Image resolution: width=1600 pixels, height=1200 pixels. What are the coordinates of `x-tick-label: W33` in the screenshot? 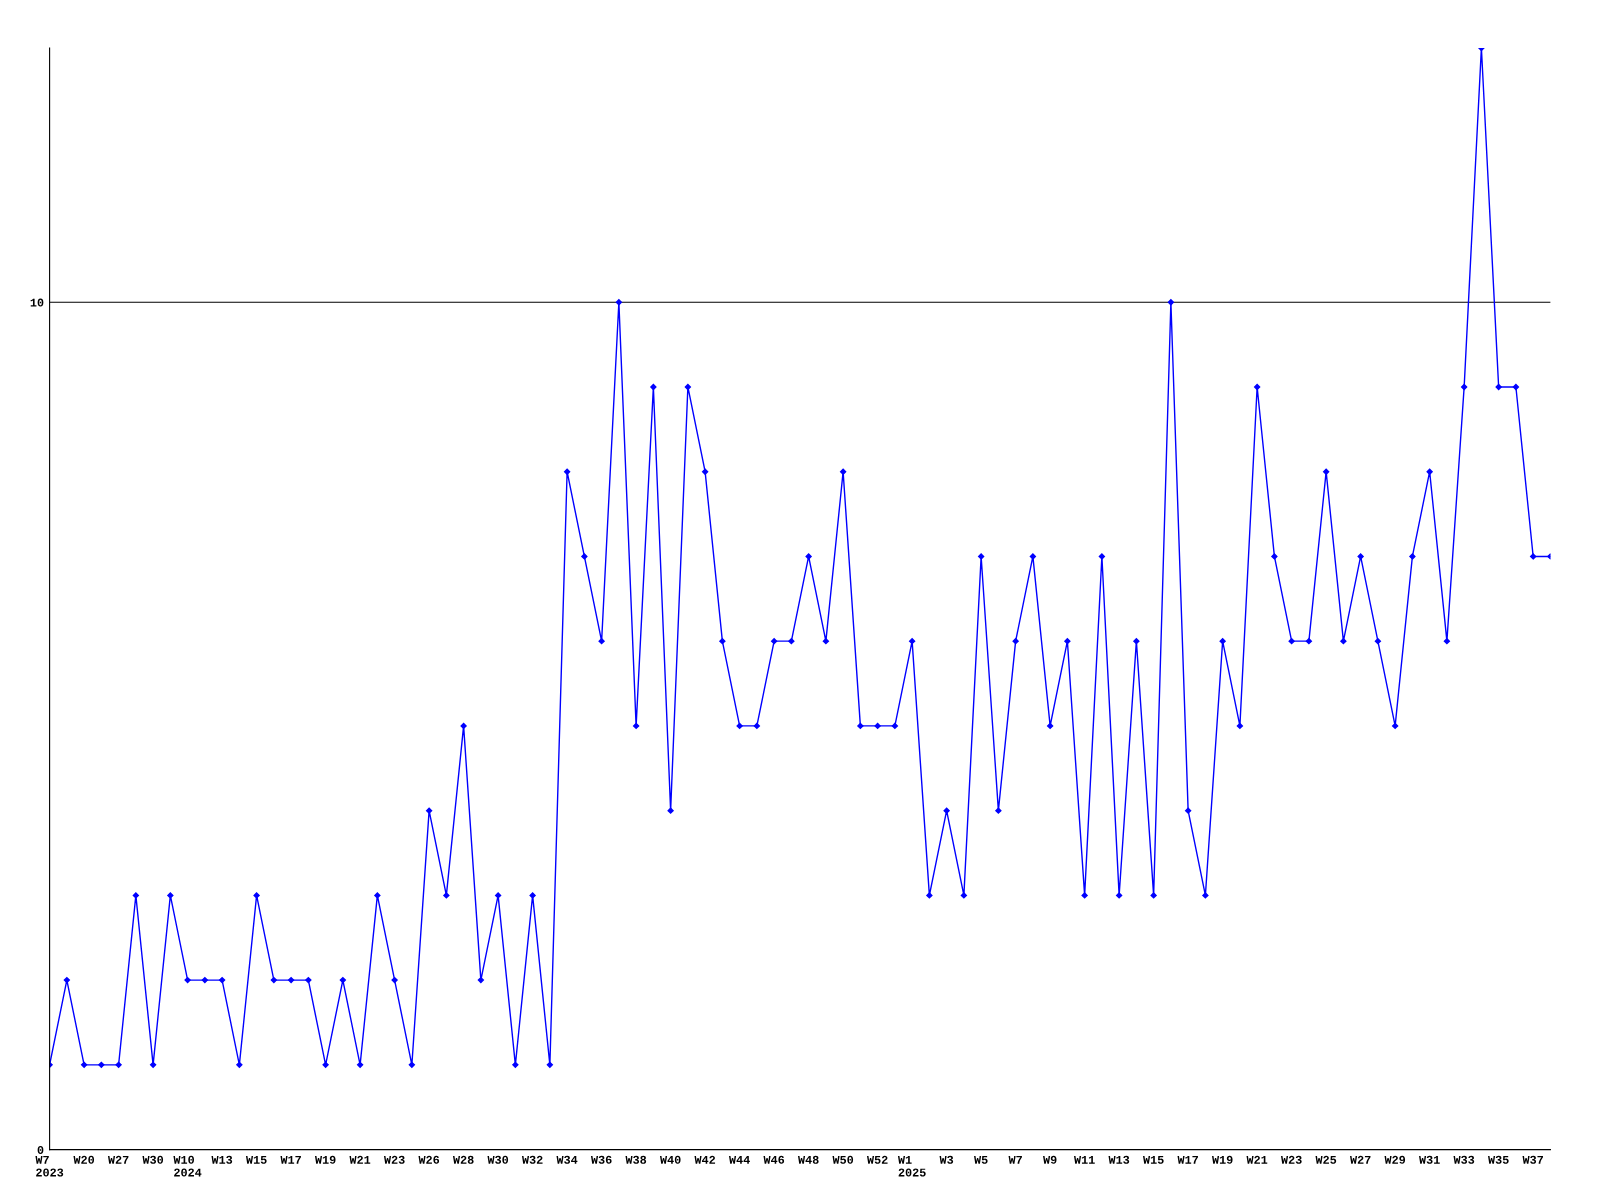 It's located at (1464, 1159).